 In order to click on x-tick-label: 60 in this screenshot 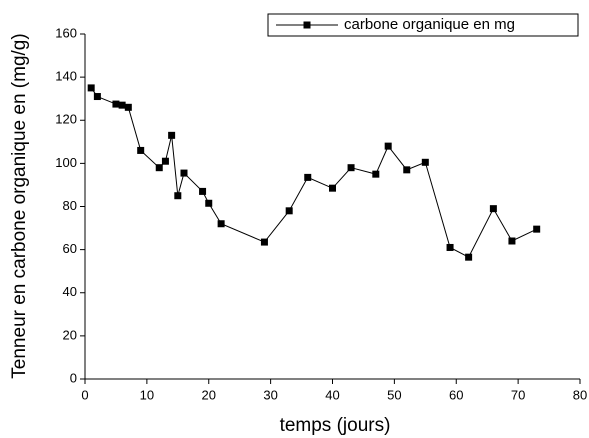, I will do `click(456, 394)`.